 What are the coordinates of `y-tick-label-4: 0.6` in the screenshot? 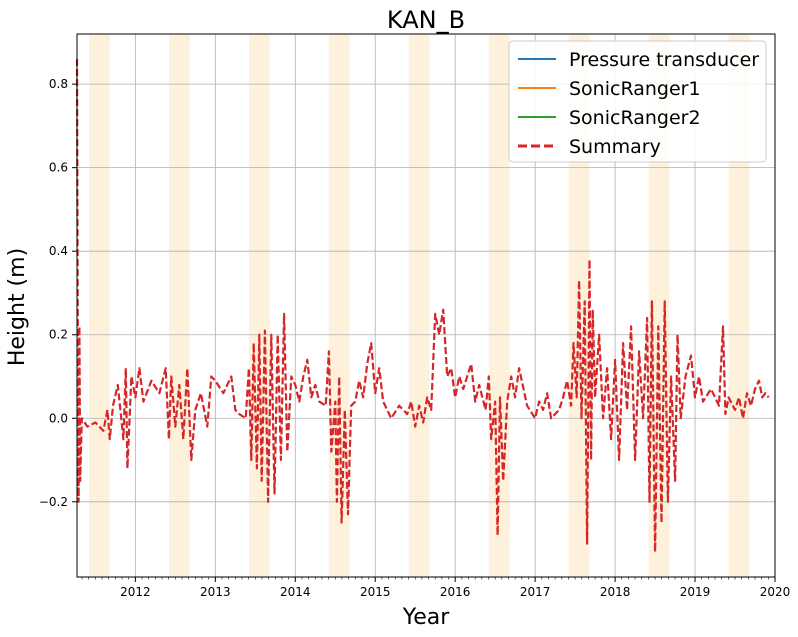 It's located at (58, 168).